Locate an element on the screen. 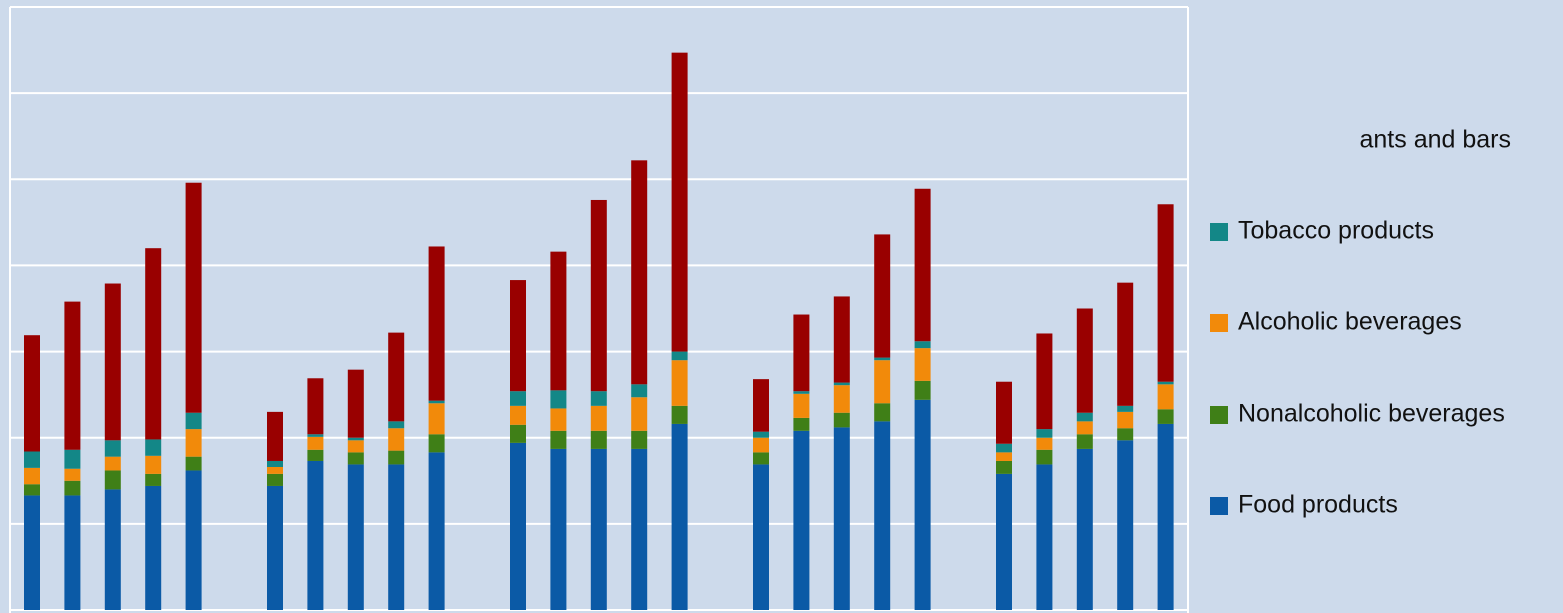 The width and height of the screenshot is (1563, 613). legend-label: Tobacco products is located at coordinates (1336, 231).